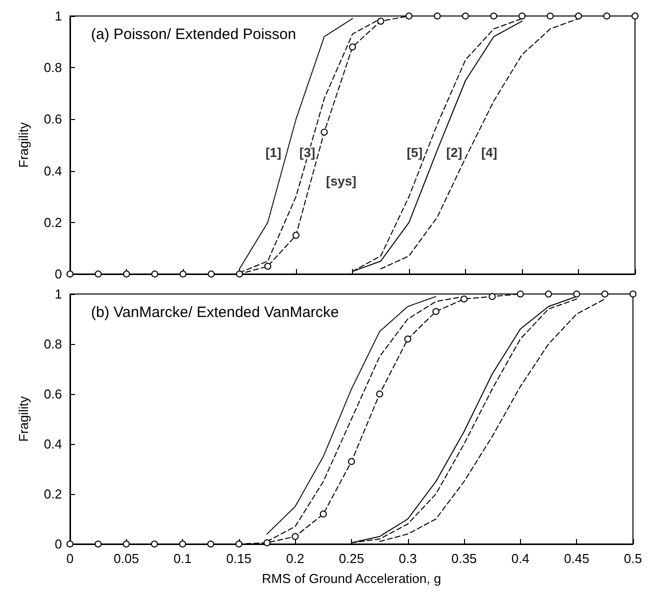 This screenshot has height=604, width=653. What do you see at coordinates (577, 558) in the screenshot?
I see `x-tick-label: 0.45` at bounding box center [577, 558].